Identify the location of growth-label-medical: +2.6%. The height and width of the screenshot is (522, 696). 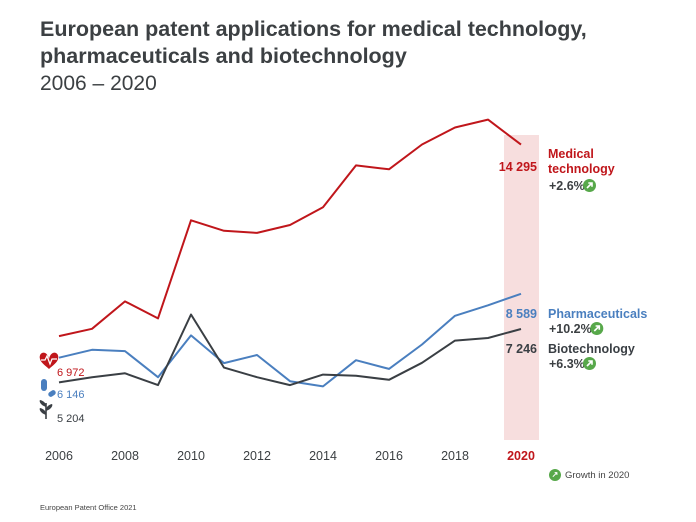
(567, 186).